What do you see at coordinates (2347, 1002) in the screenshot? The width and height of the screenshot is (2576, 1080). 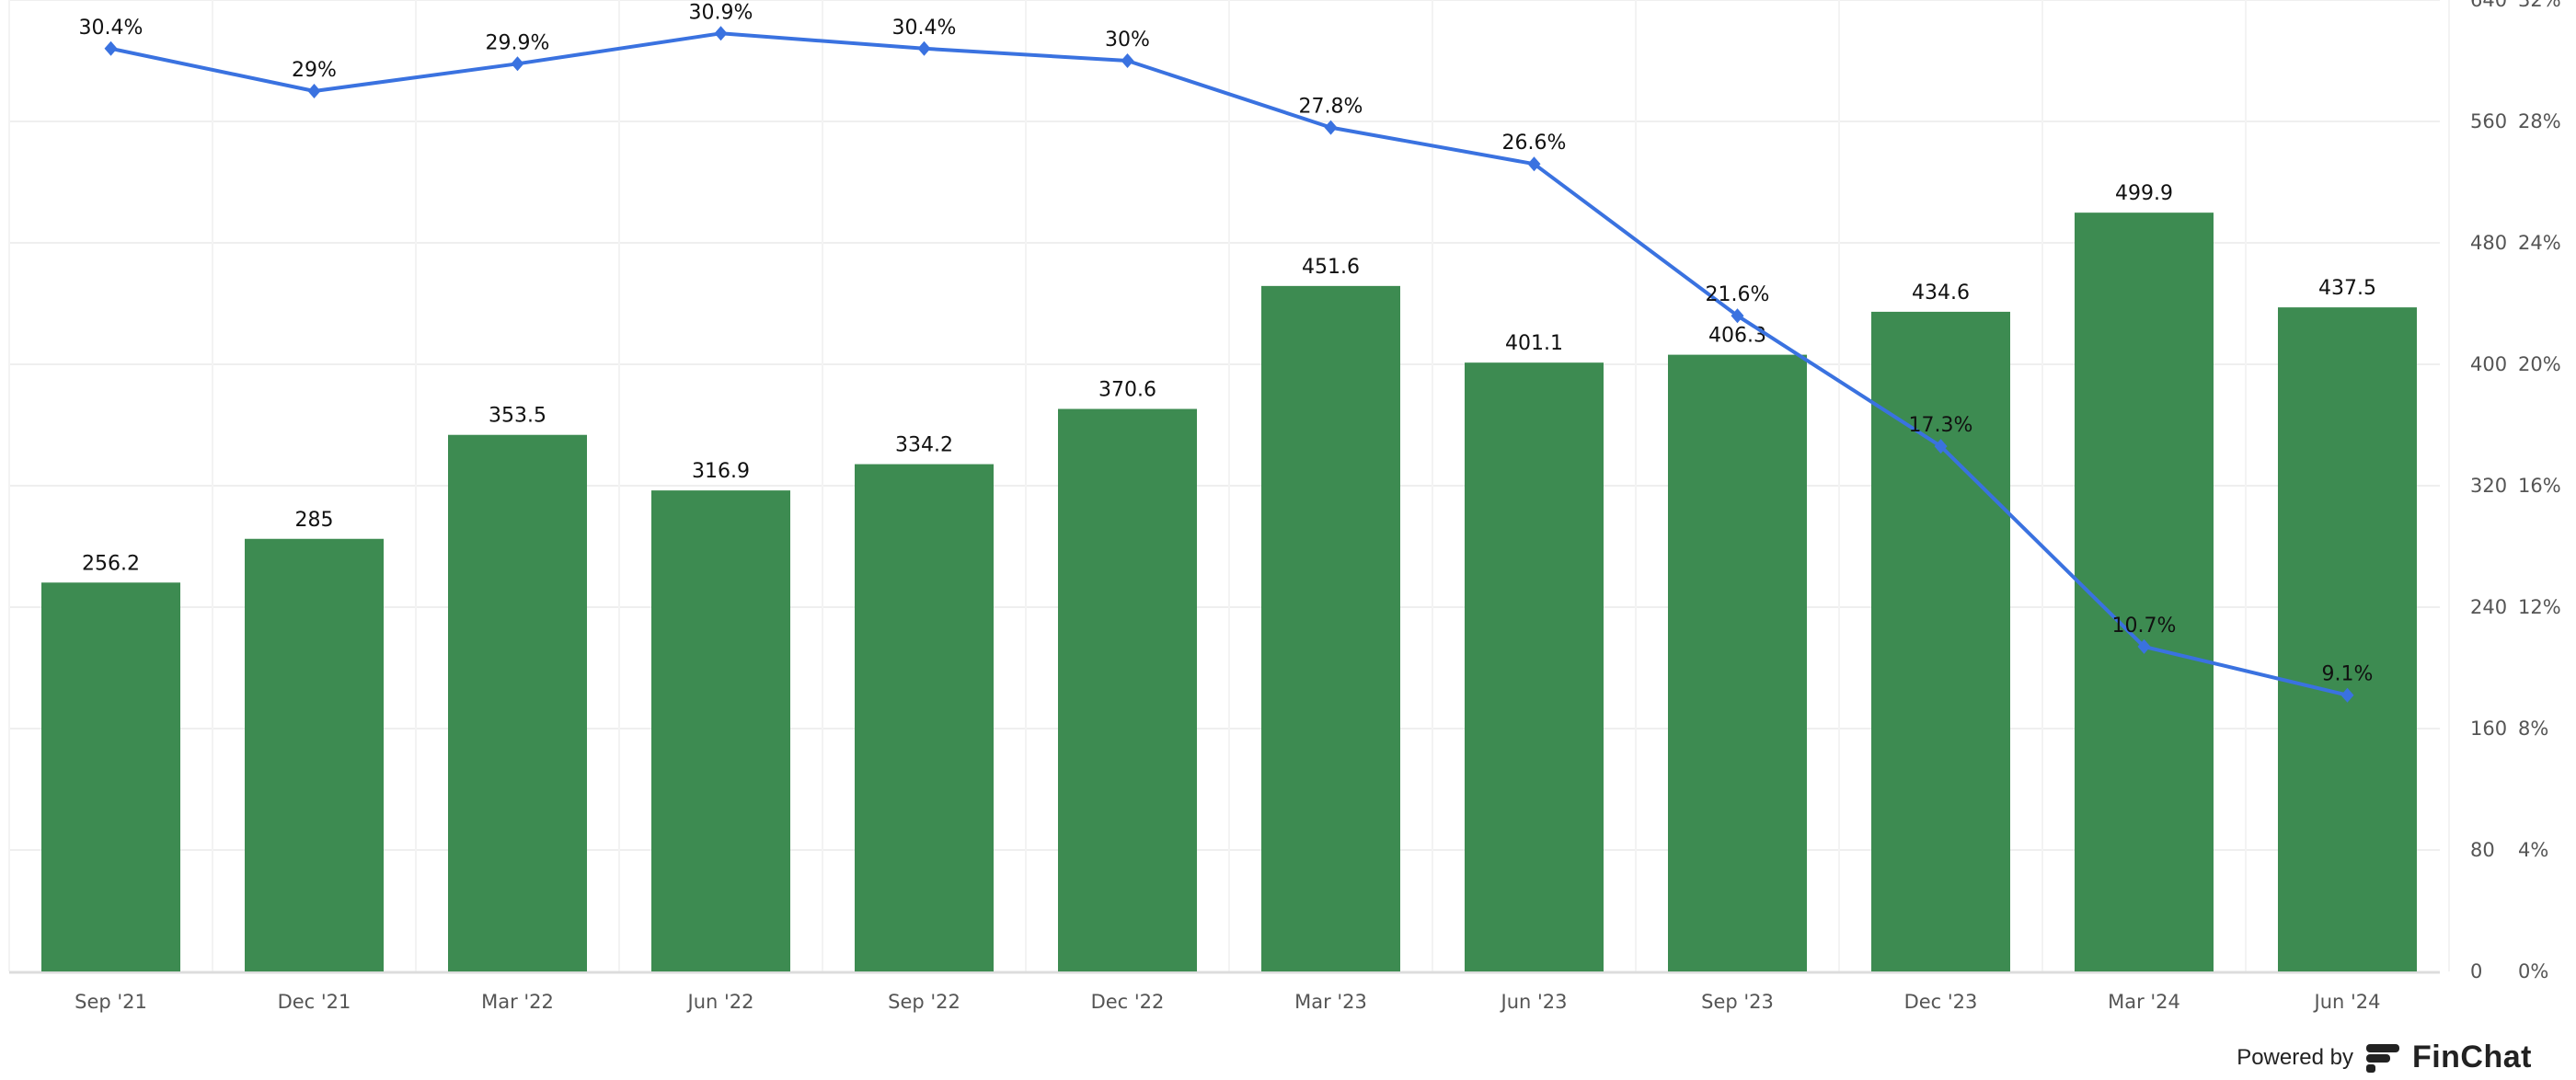 I see `x-axis-tick: Jun '24` at bounding box center [2347, 1002].